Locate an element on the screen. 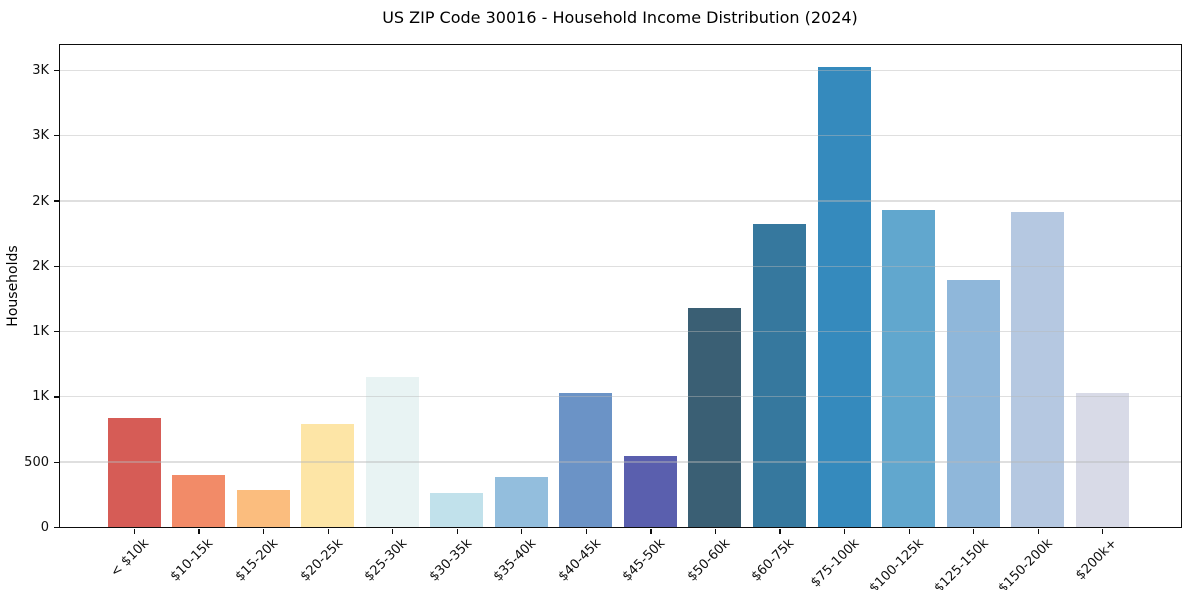 Image resolution: width=1189 pixels, height=590 pixels. x-tick-label: $50-60k is located at coordinates (709, 560).